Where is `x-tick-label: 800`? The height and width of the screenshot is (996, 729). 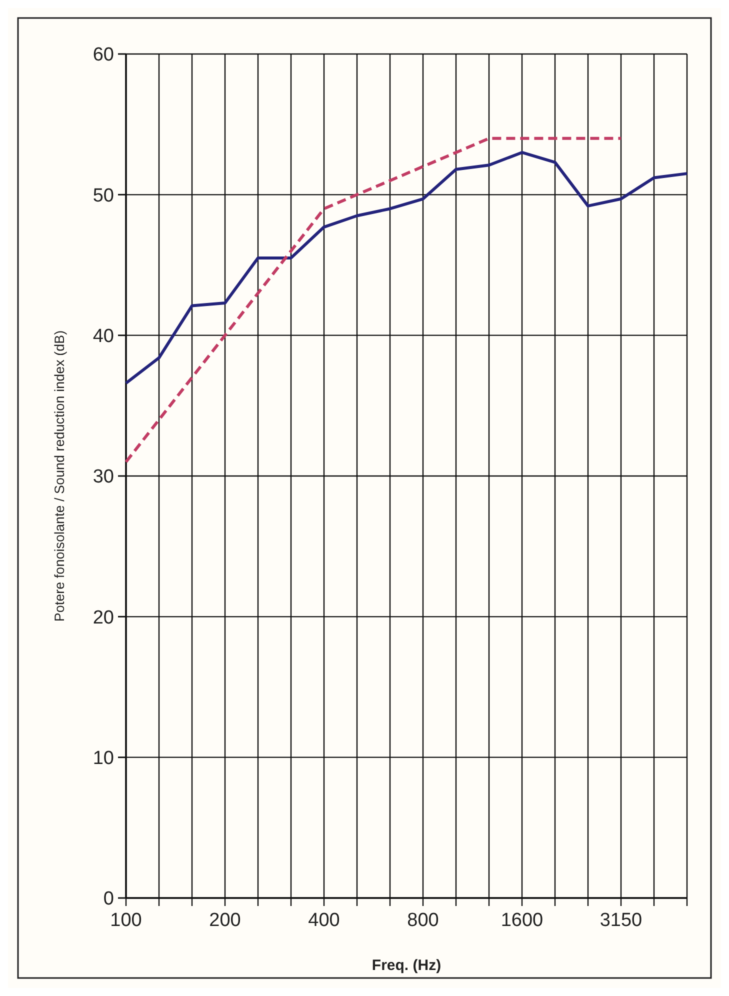
x-tick-label: 800 is located at coordinates (423, 920).